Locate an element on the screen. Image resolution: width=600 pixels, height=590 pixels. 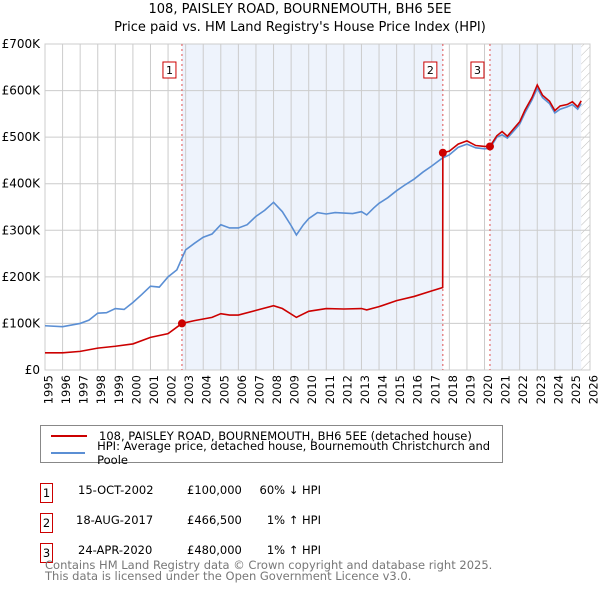
x-tick-label: 2013 is located at coordinates (365, 389).